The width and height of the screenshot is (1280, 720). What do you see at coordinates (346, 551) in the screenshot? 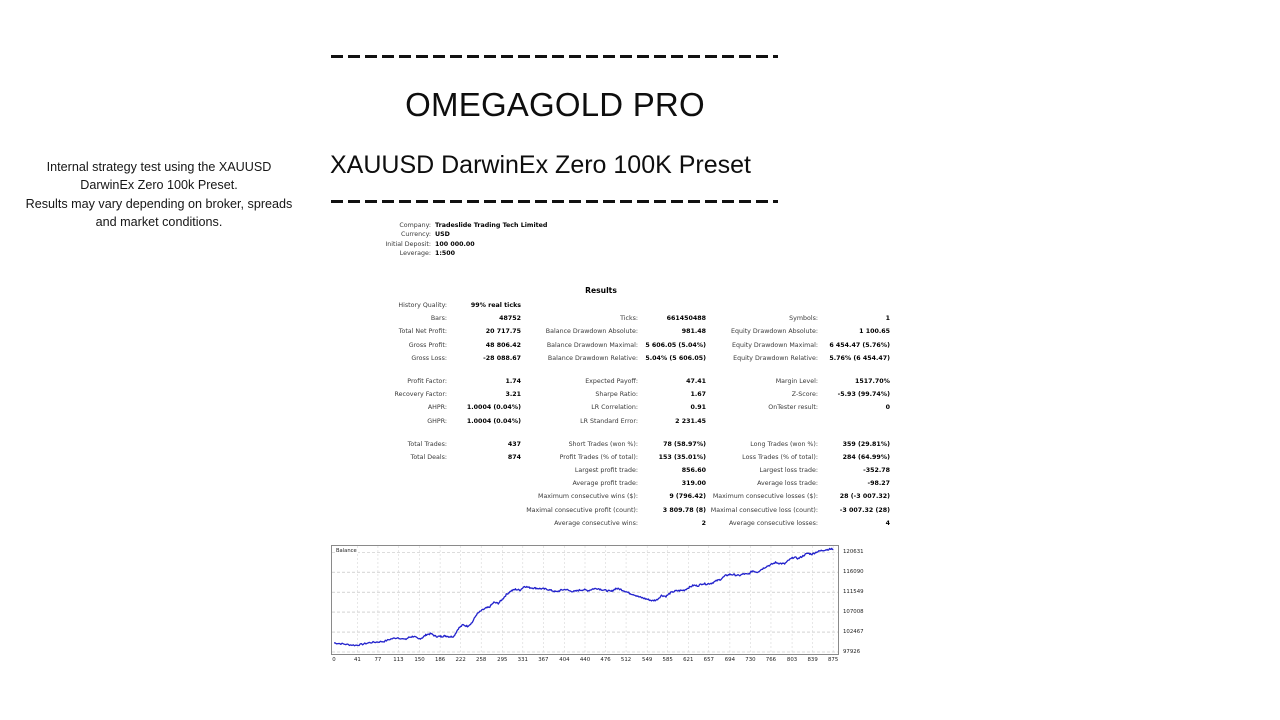
I see `chart-legend-label: Balance` at bounding box center [346, 551].